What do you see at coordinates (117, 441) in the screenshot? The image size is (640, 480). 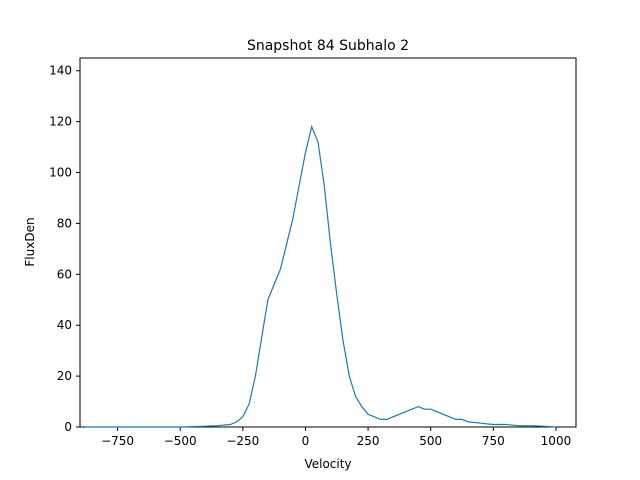 I see `x-tick-label: −750` at bounding box center [117, 441].